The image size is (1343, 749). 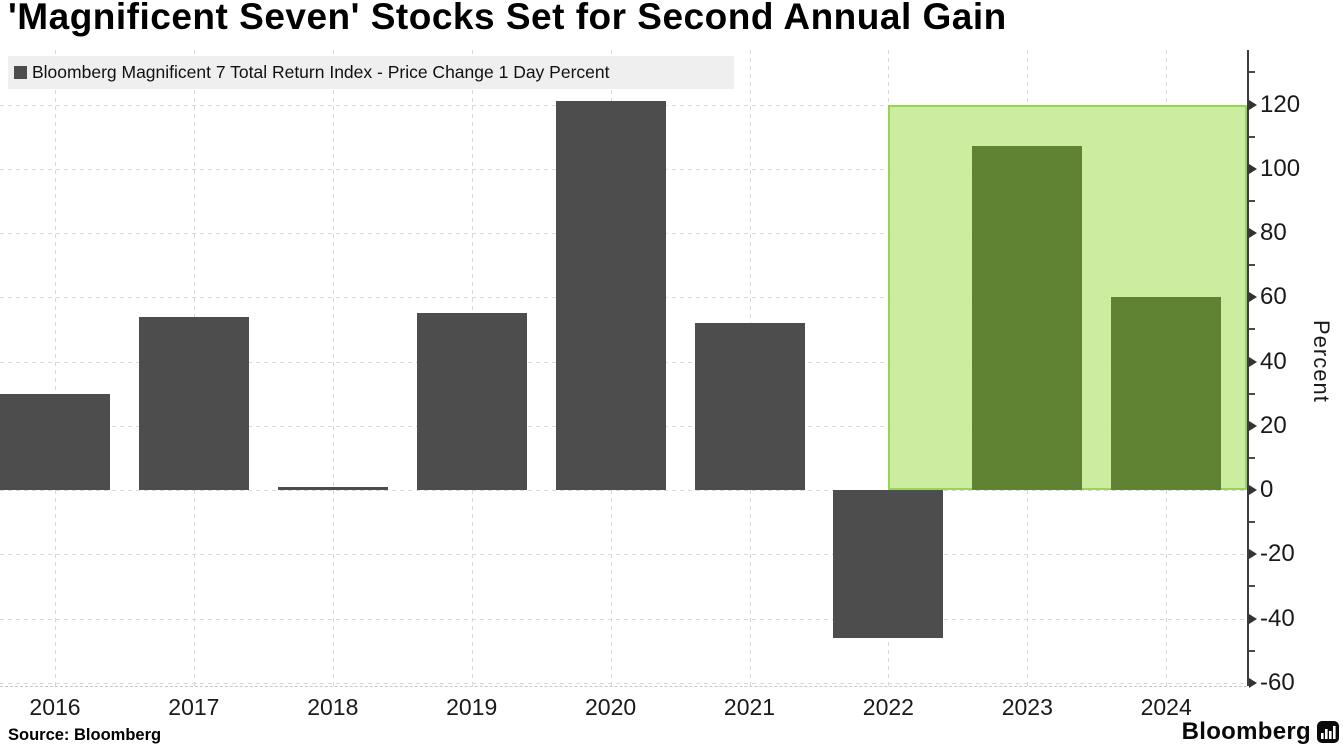 What do you see at coordinates (332, 488) in the screenshot?
I see `bar-2018` at bounding box center [332, 488].